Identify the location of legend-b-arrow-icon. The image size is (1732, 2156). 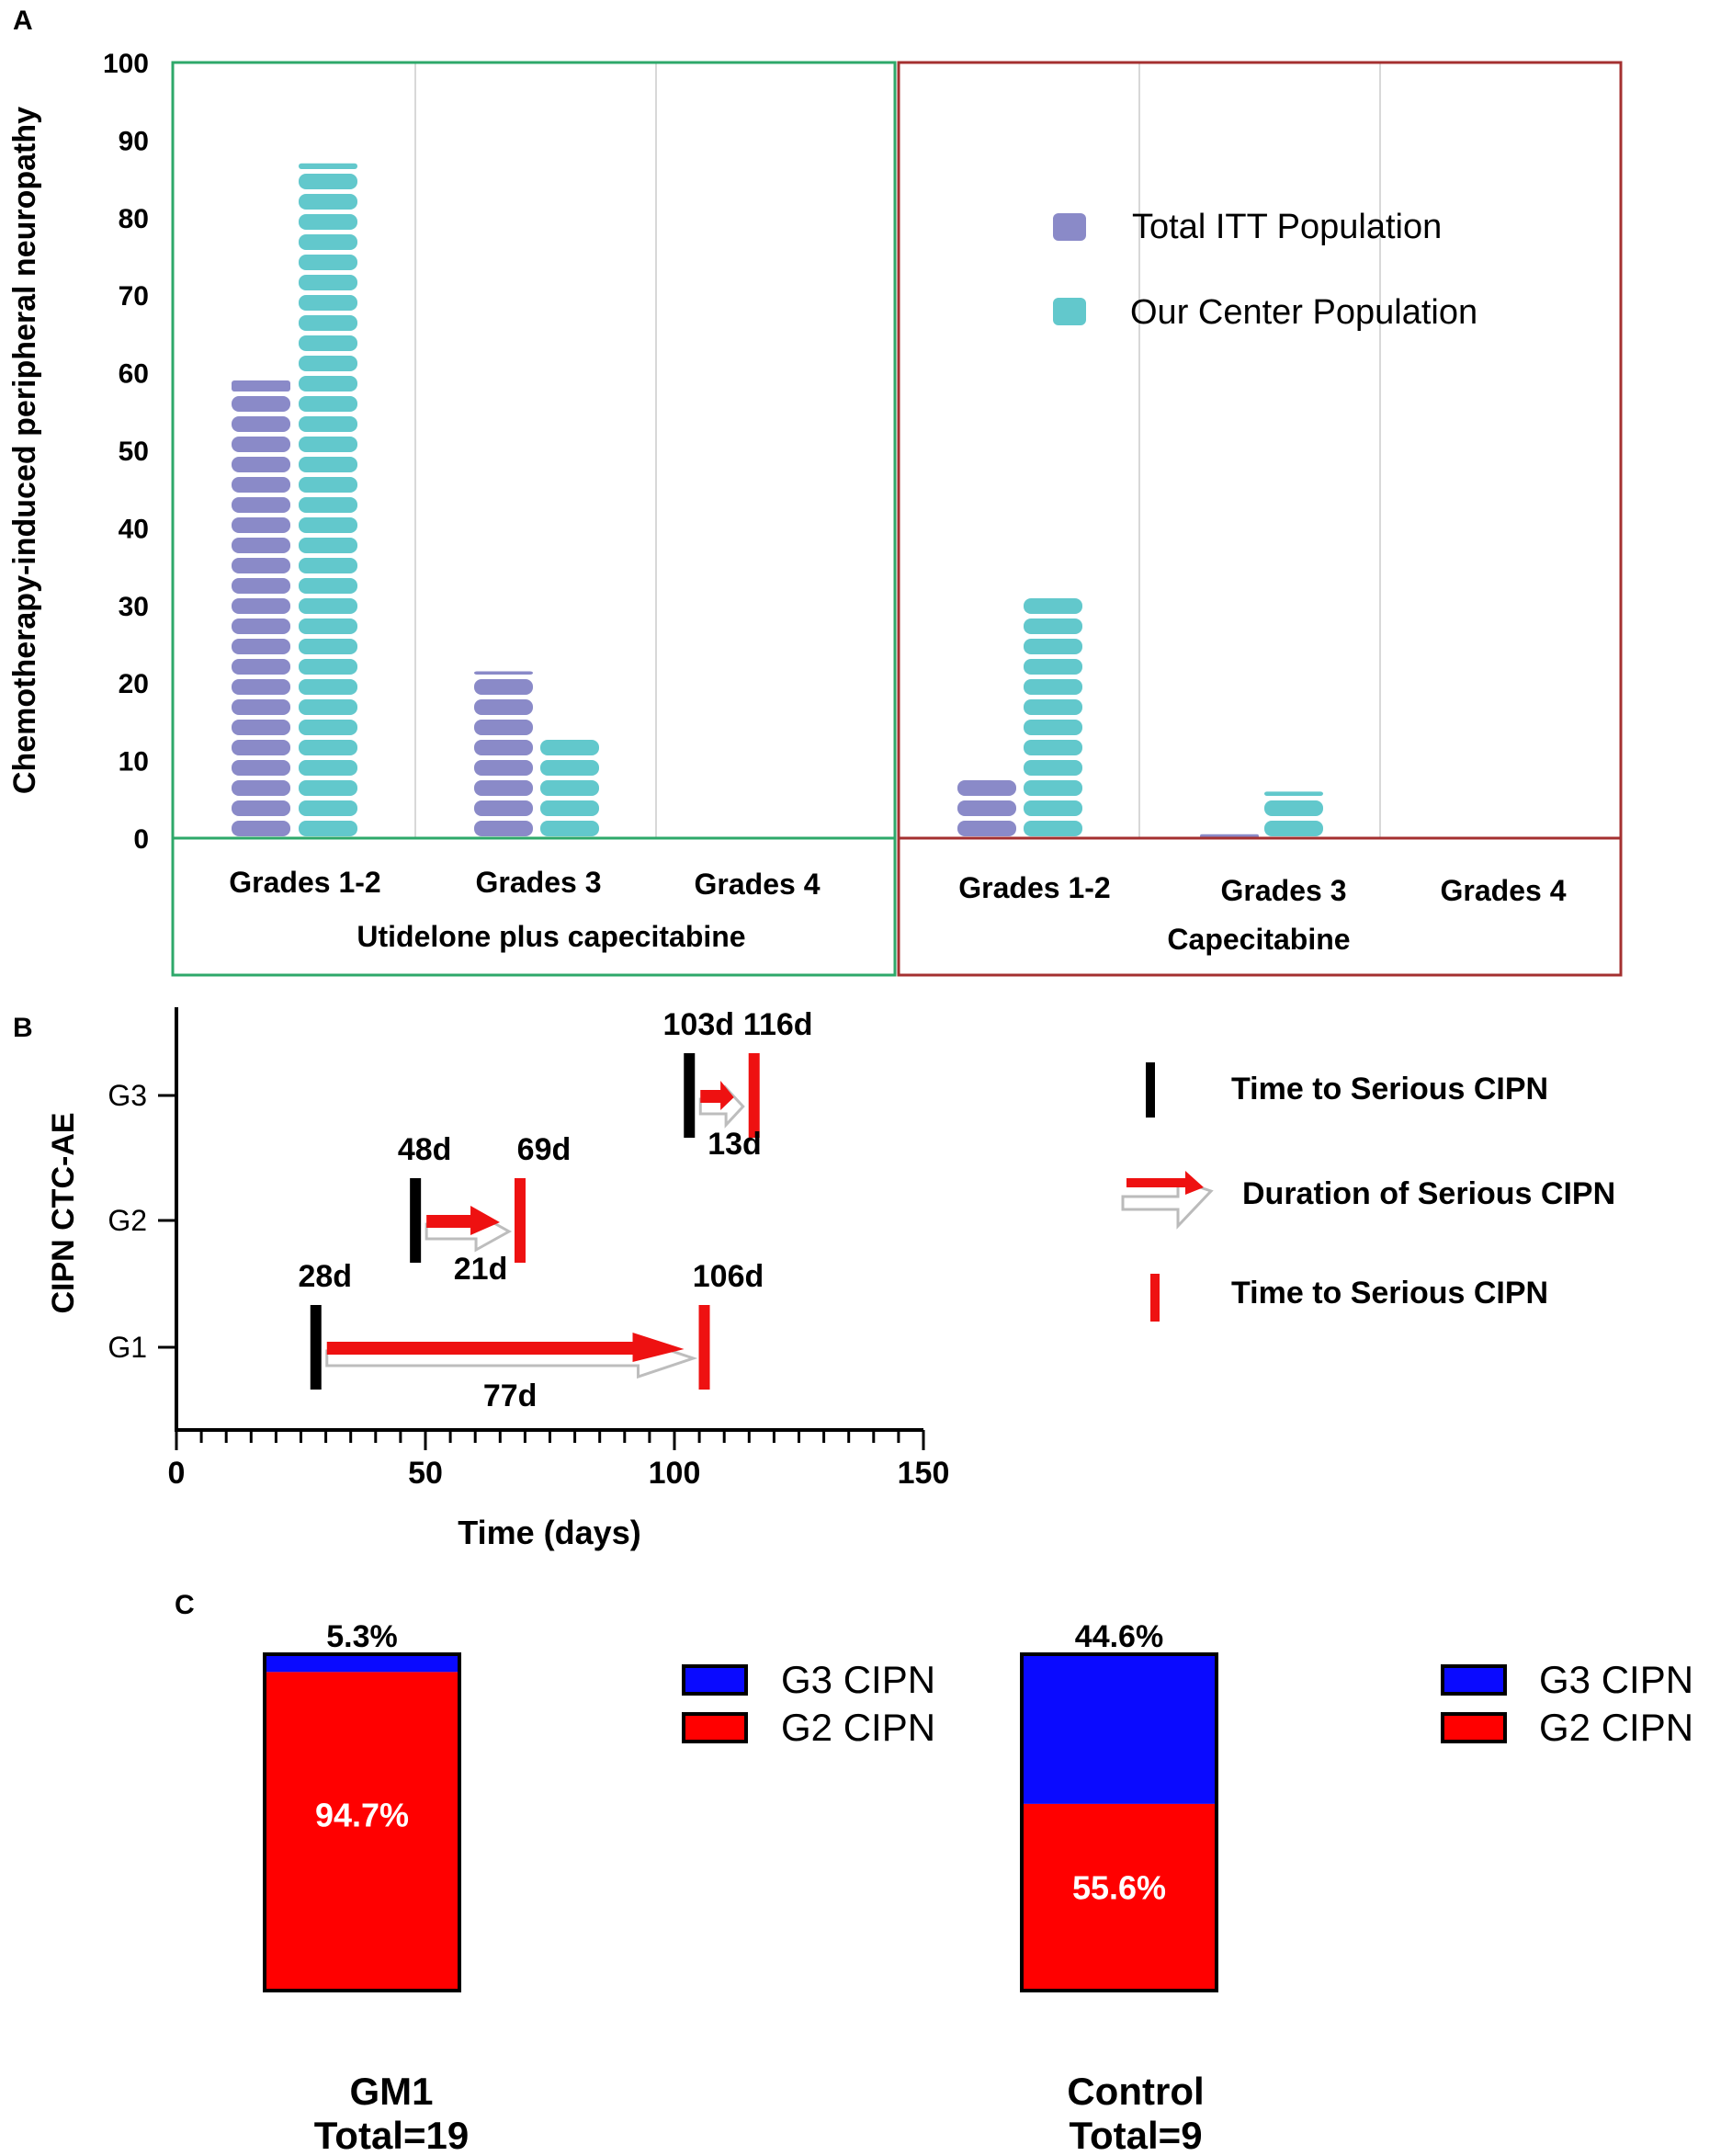
(1167, 1200).